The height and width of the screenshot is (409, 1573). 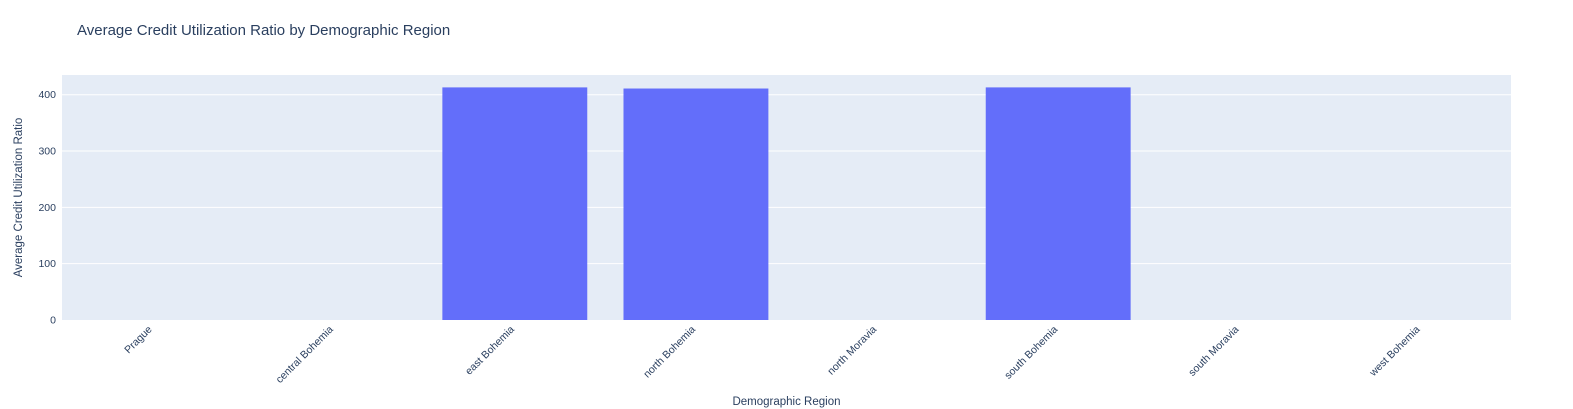 What do you see at coordinates (47, 264) in the screenshot?
I see `y-tick-label-1: 100` at bounding box center [47, 264].